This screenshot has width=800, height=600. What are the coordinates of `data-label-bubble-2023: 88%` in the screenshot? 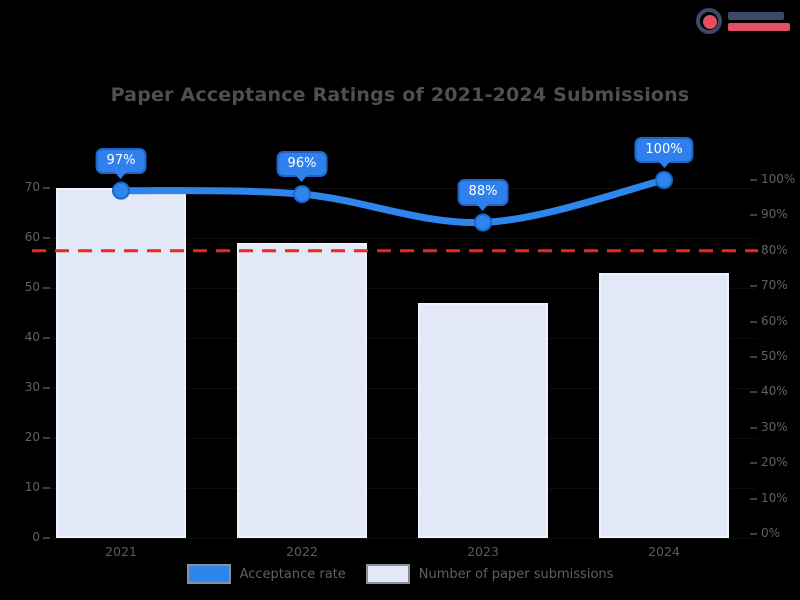 It's located at (483, 195).